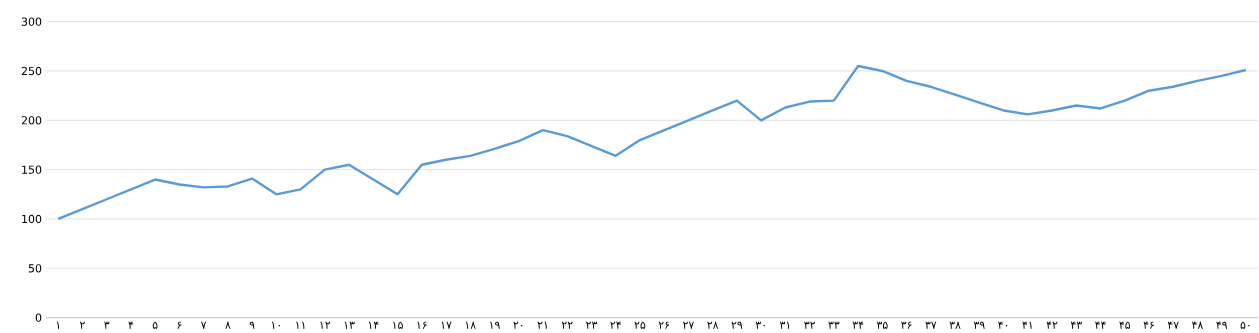 This screenshot has width=1259, height=333. What do you see at coordinates (57, 325) in the screenshot?
I see `x-tick-label: ۱` at bounding box center [57, 325].